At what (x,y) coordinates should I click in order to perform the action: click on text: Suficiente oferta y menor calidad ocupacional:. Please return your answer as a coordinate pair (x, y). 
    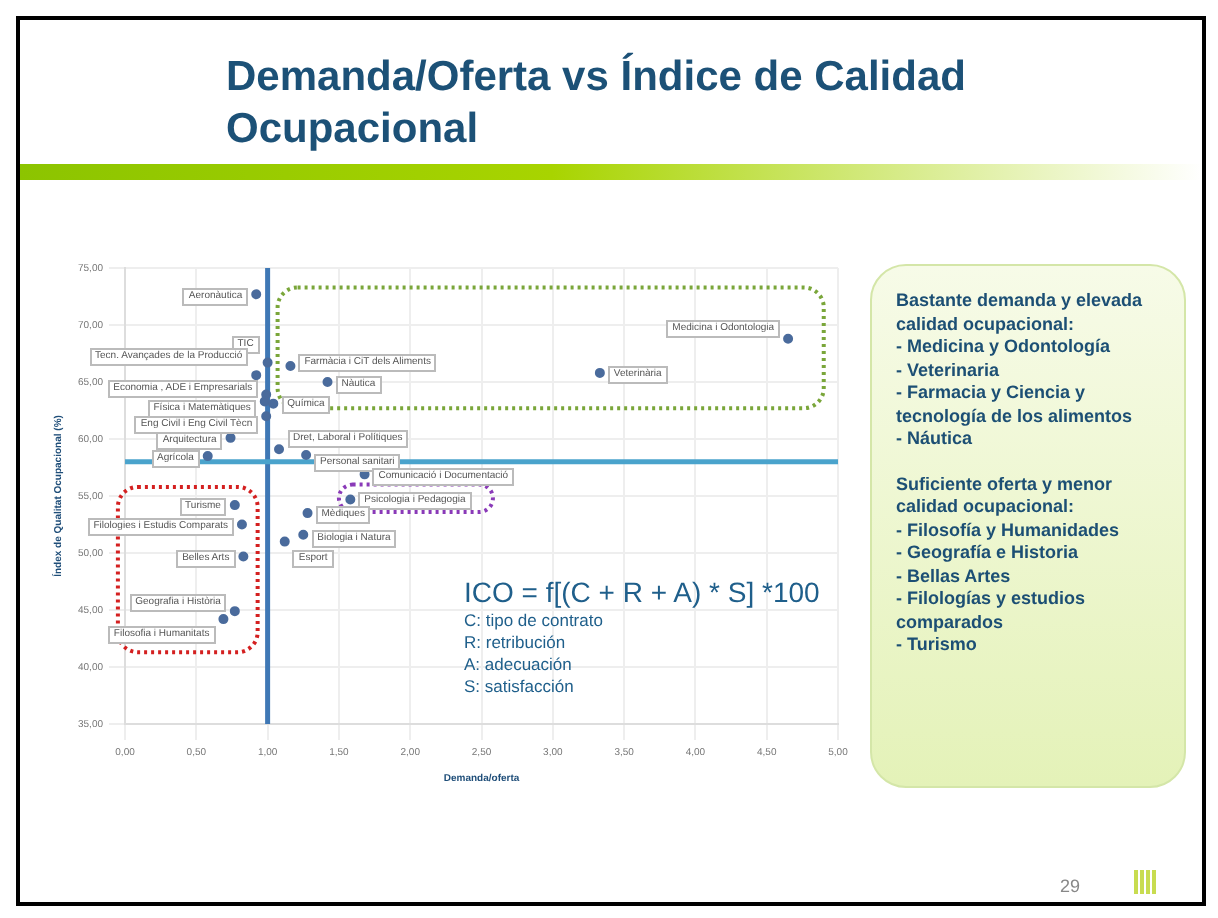
    Looking at the image, I should click on (1005, 496).